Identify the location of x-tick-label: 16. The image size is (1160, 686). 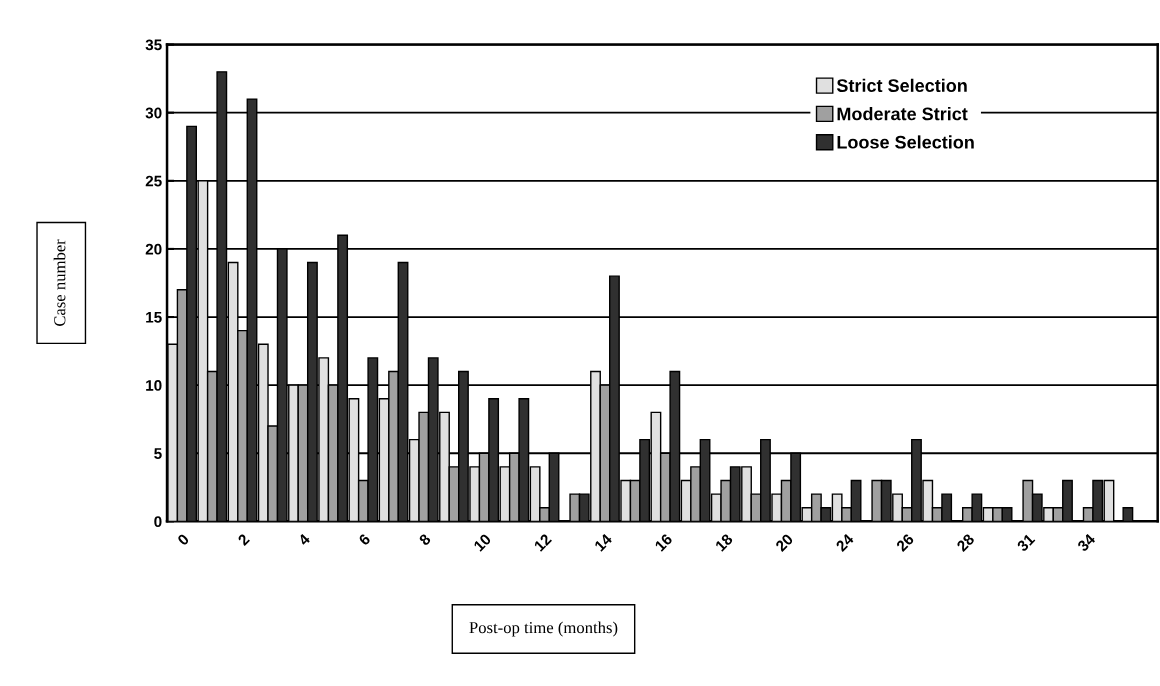
(663, 542).